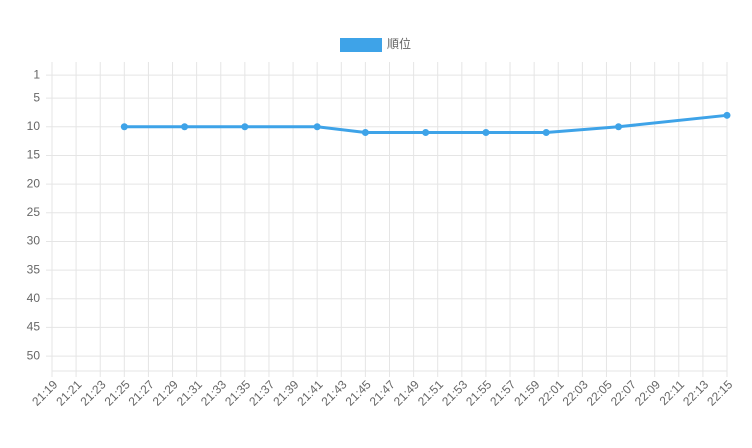 This screenshot has height=448, width=752. Describe the element at coordinates (92, 392) in the screenshot. I see `x-tick-label: 21:23` at that location.